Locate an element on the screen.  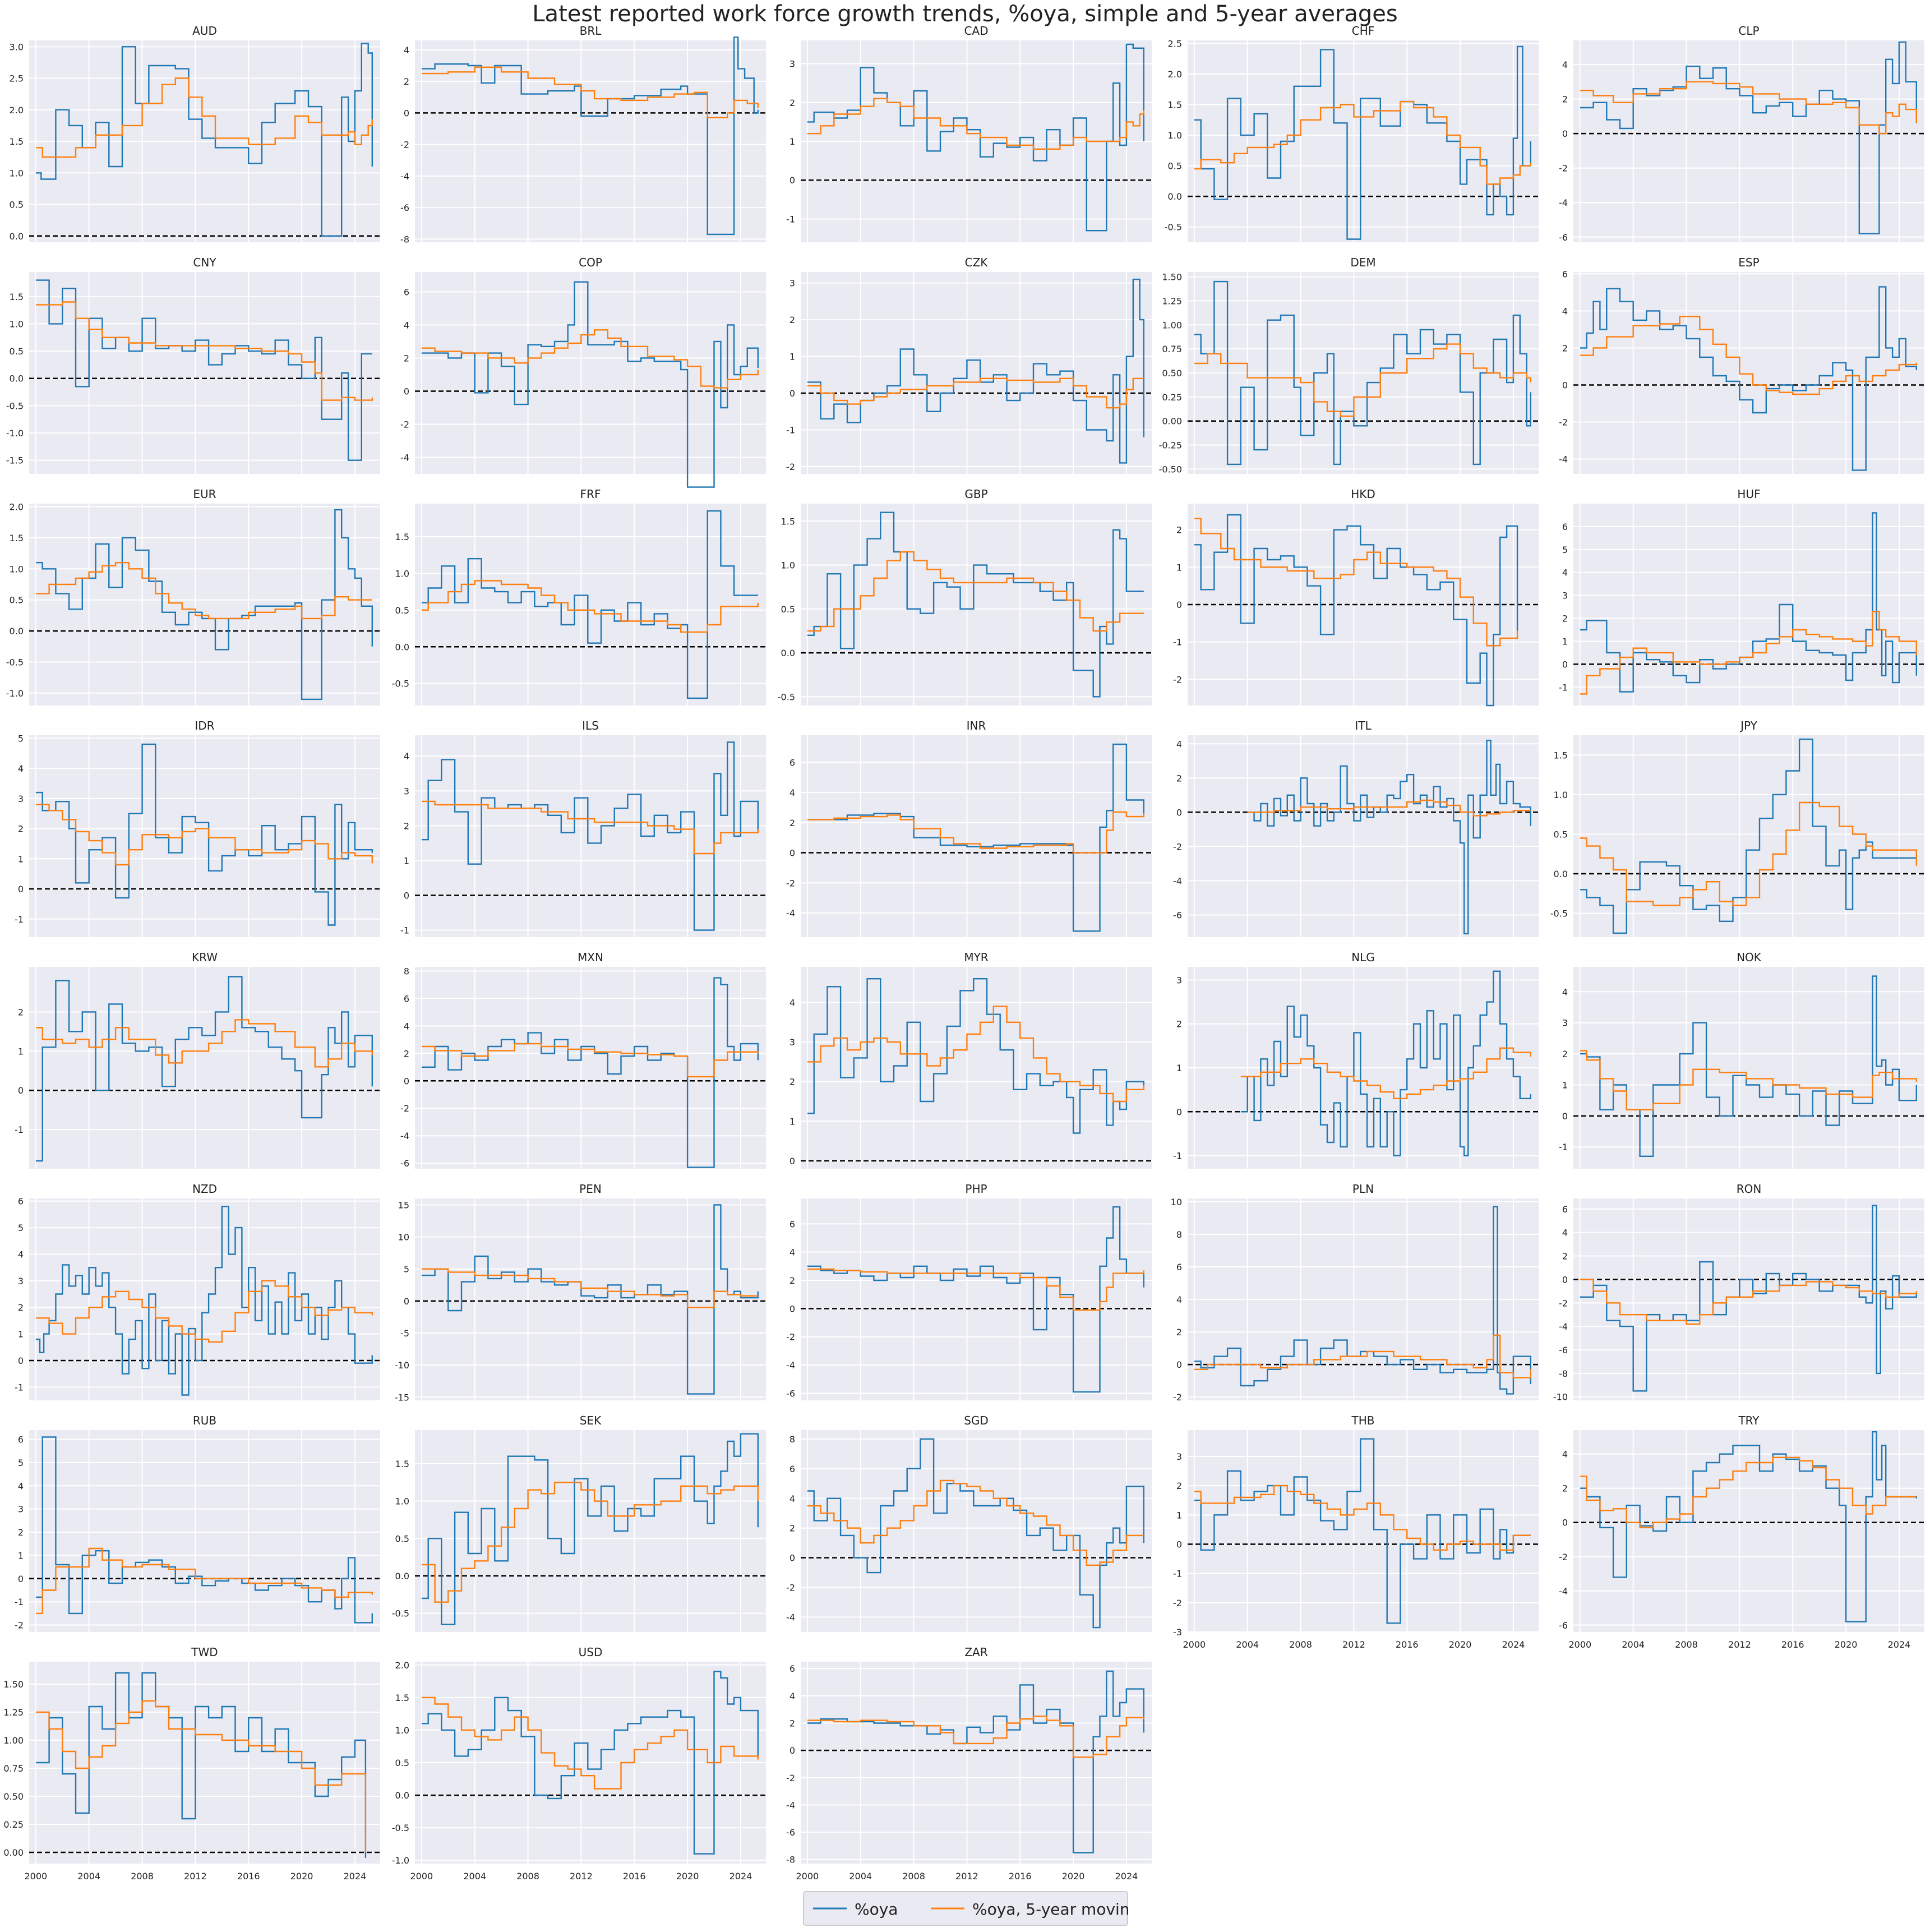
series-oya-gbp is located at coordinates (975, 605).